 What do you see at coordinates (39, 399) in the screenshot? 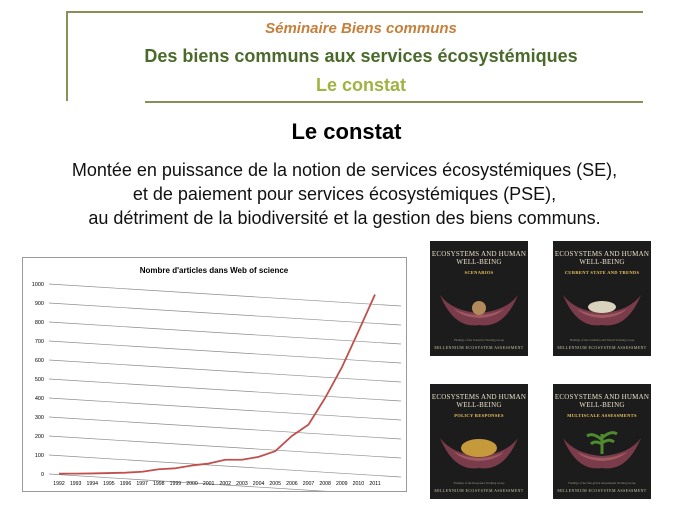
I see `y-tick-label: 400` at bounding box center [39, 399].